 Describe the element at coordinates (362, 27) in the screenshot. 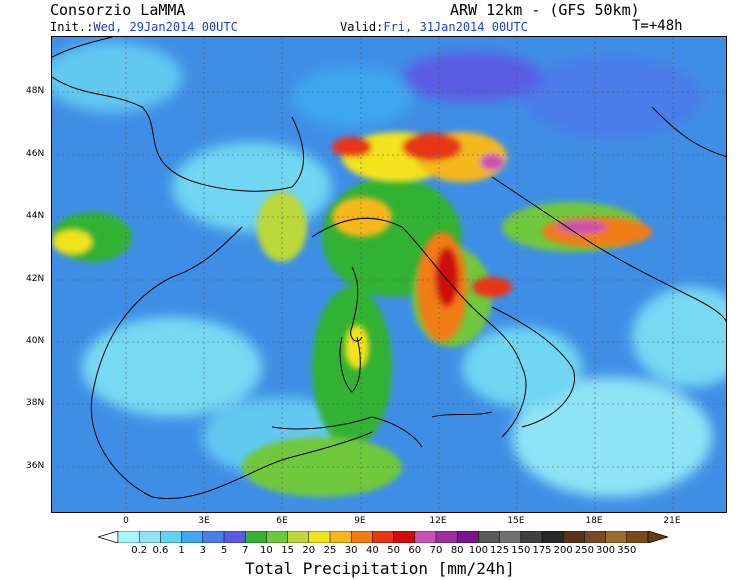

I see `valid-label: Valid:` at that location.